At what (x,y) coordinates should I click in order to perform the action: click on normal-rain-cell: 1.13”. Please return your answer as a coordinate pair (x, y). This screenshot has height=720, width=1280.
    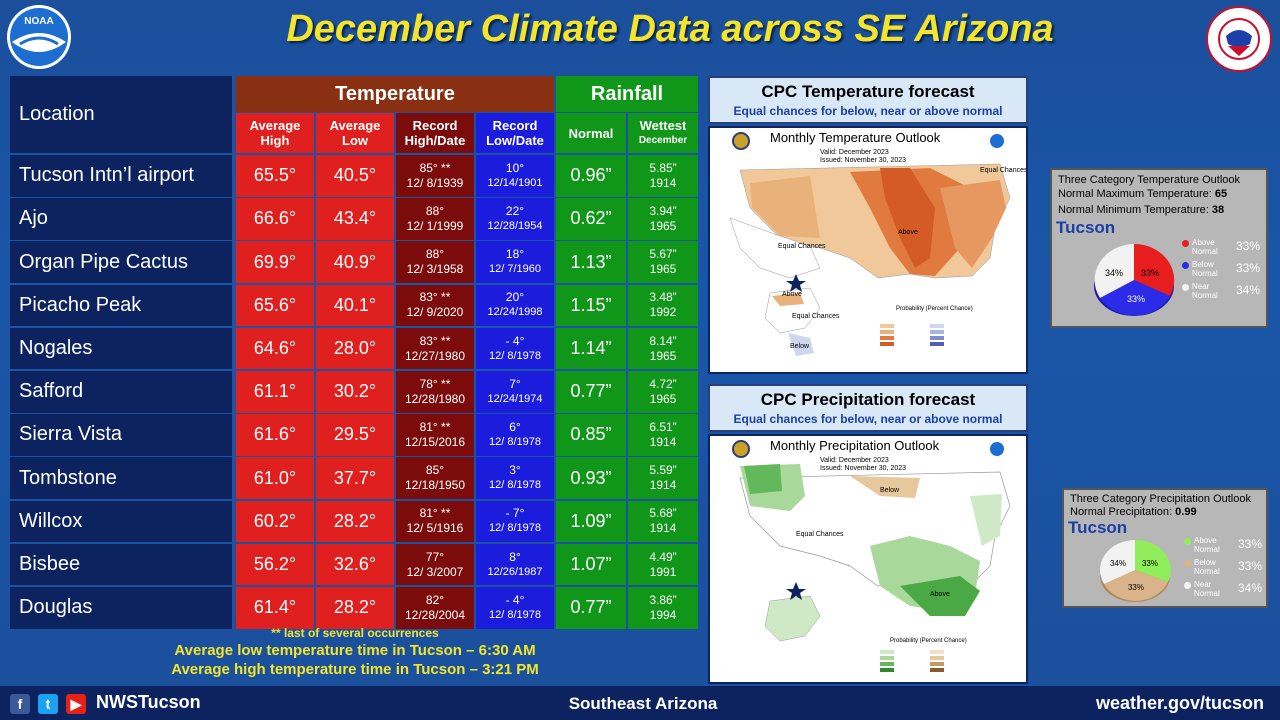
    Looking at the image, I should click on (591, 262).